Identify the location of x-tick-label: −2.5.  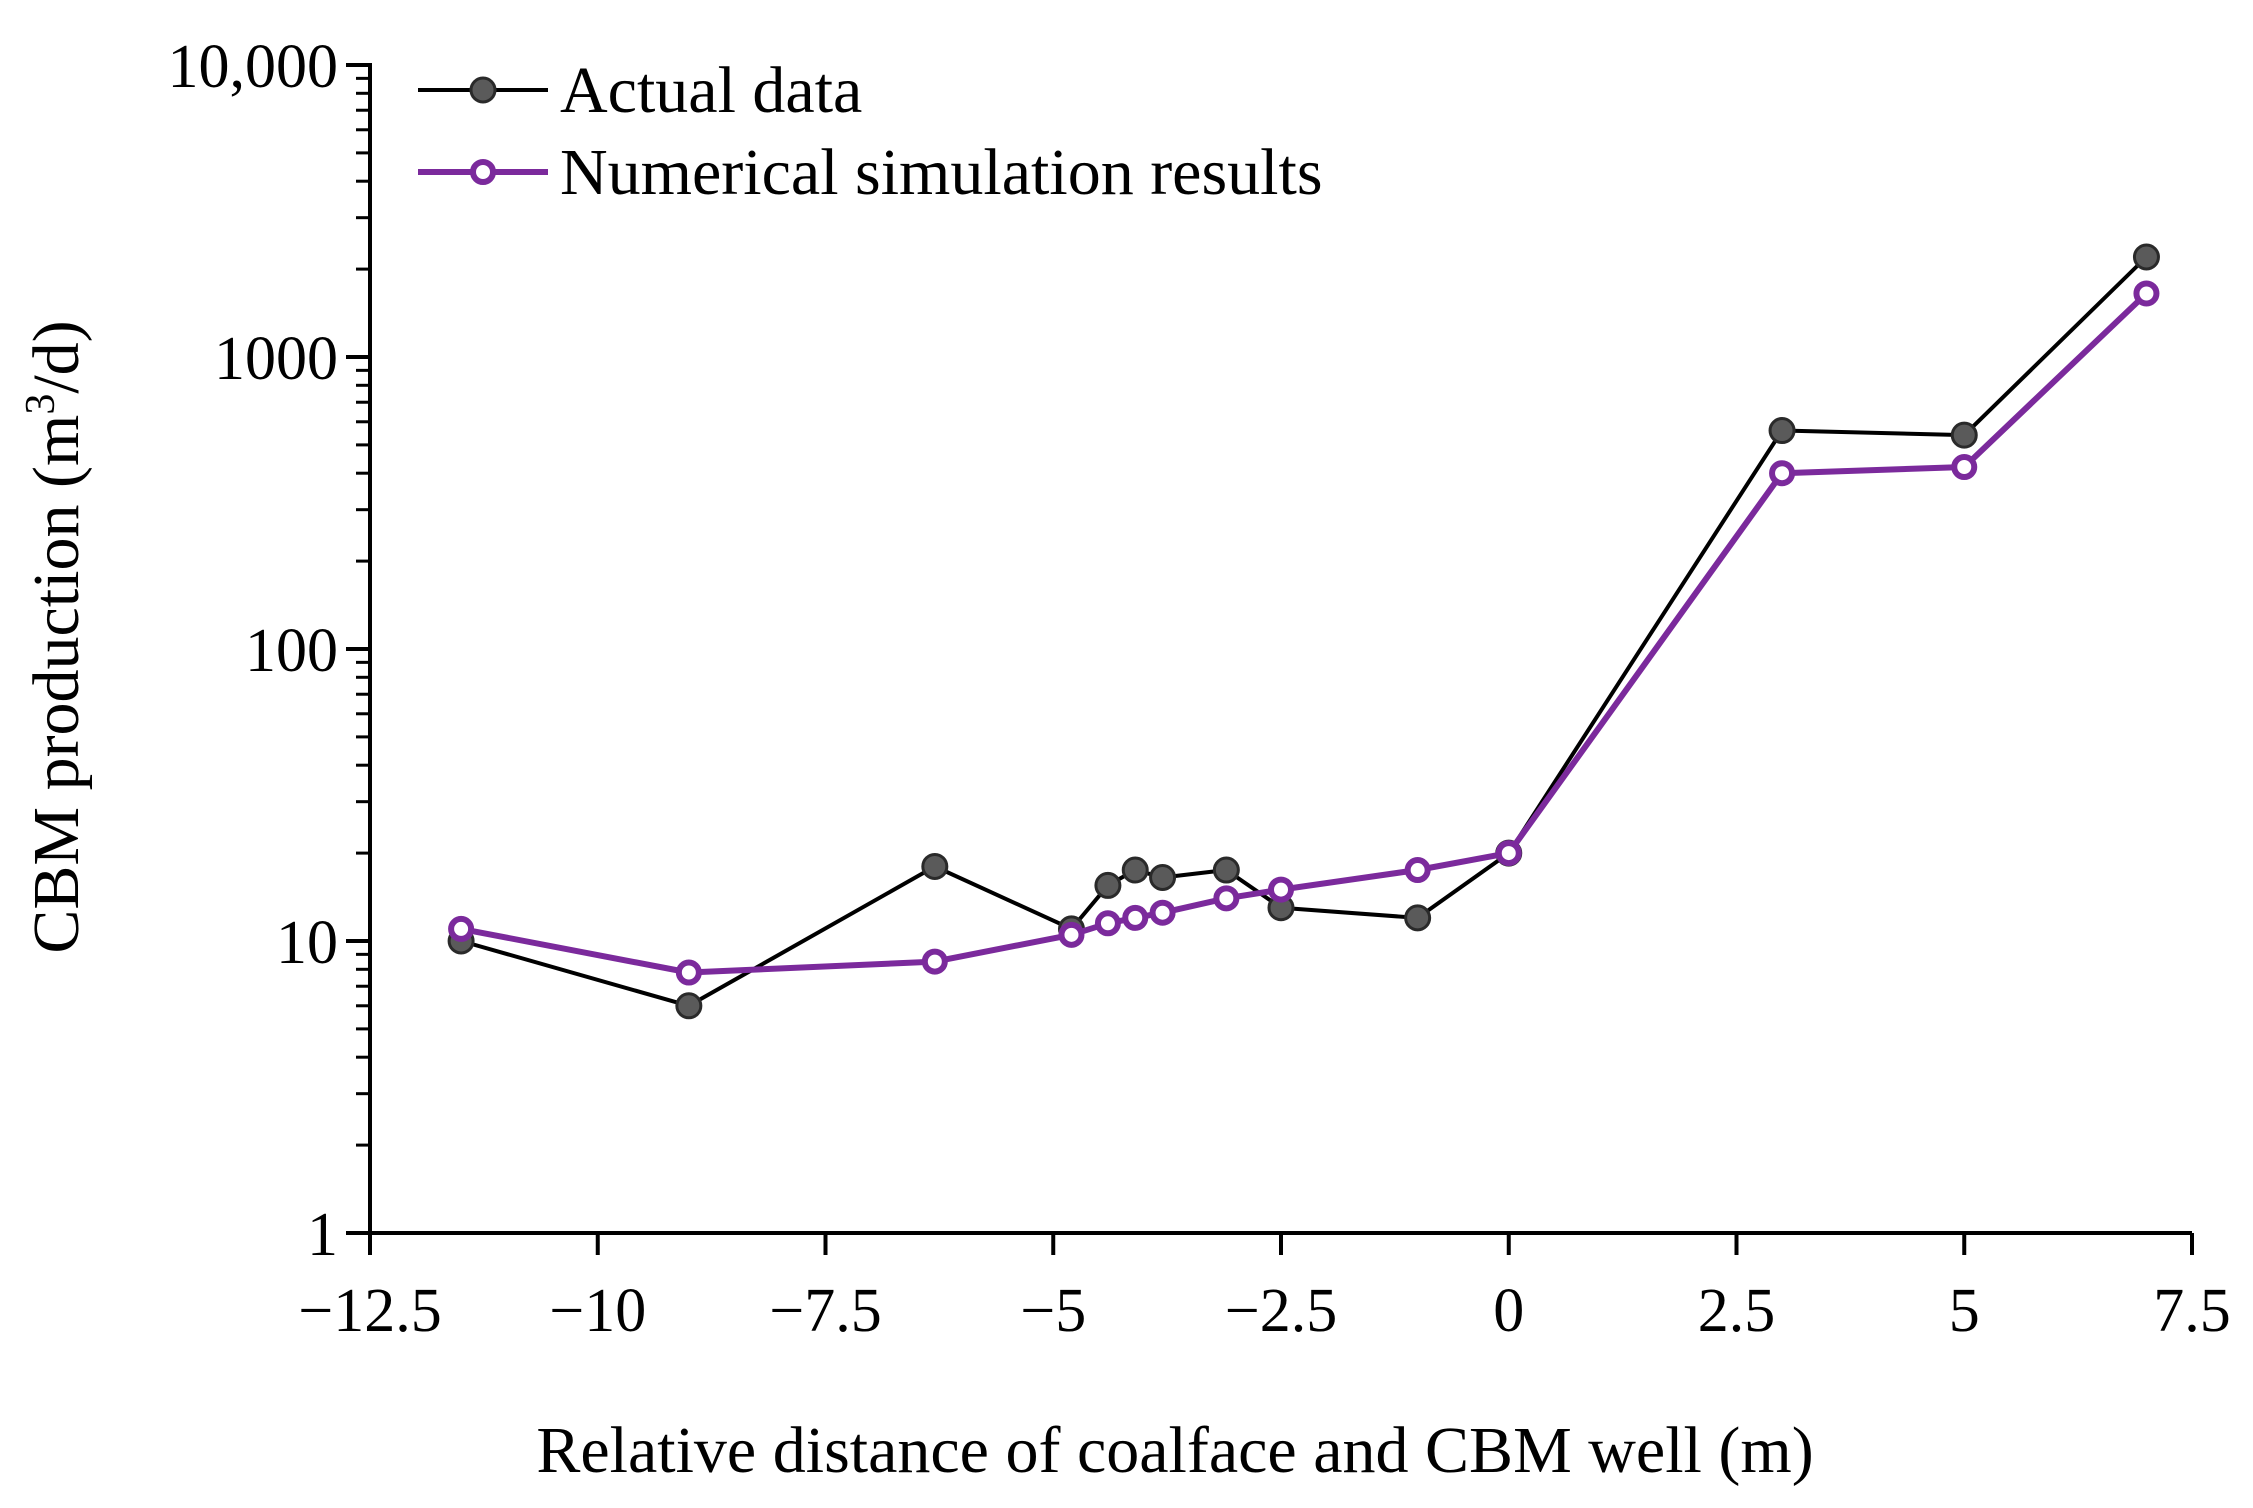
(1281, 1311).